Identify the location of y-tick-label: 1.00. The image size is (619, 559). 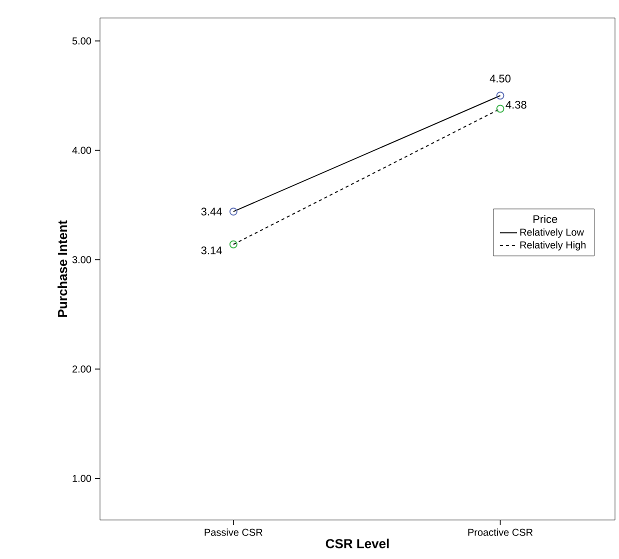
(82, 478).